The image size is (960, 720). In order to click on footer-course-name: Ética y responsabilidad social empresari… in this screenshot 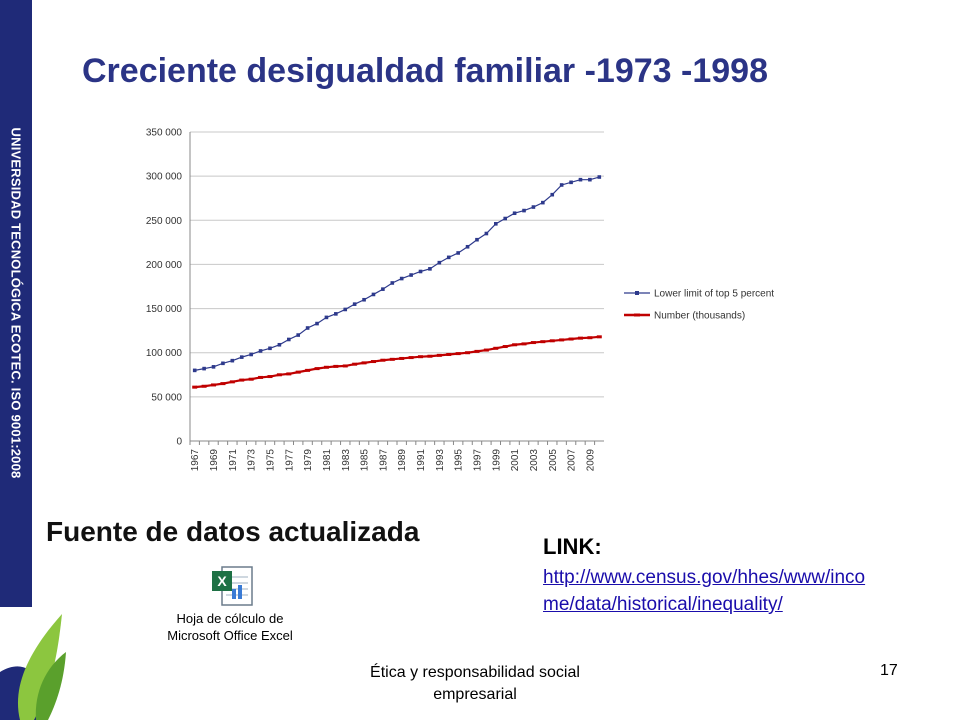, I will do `click(475, 683)`.